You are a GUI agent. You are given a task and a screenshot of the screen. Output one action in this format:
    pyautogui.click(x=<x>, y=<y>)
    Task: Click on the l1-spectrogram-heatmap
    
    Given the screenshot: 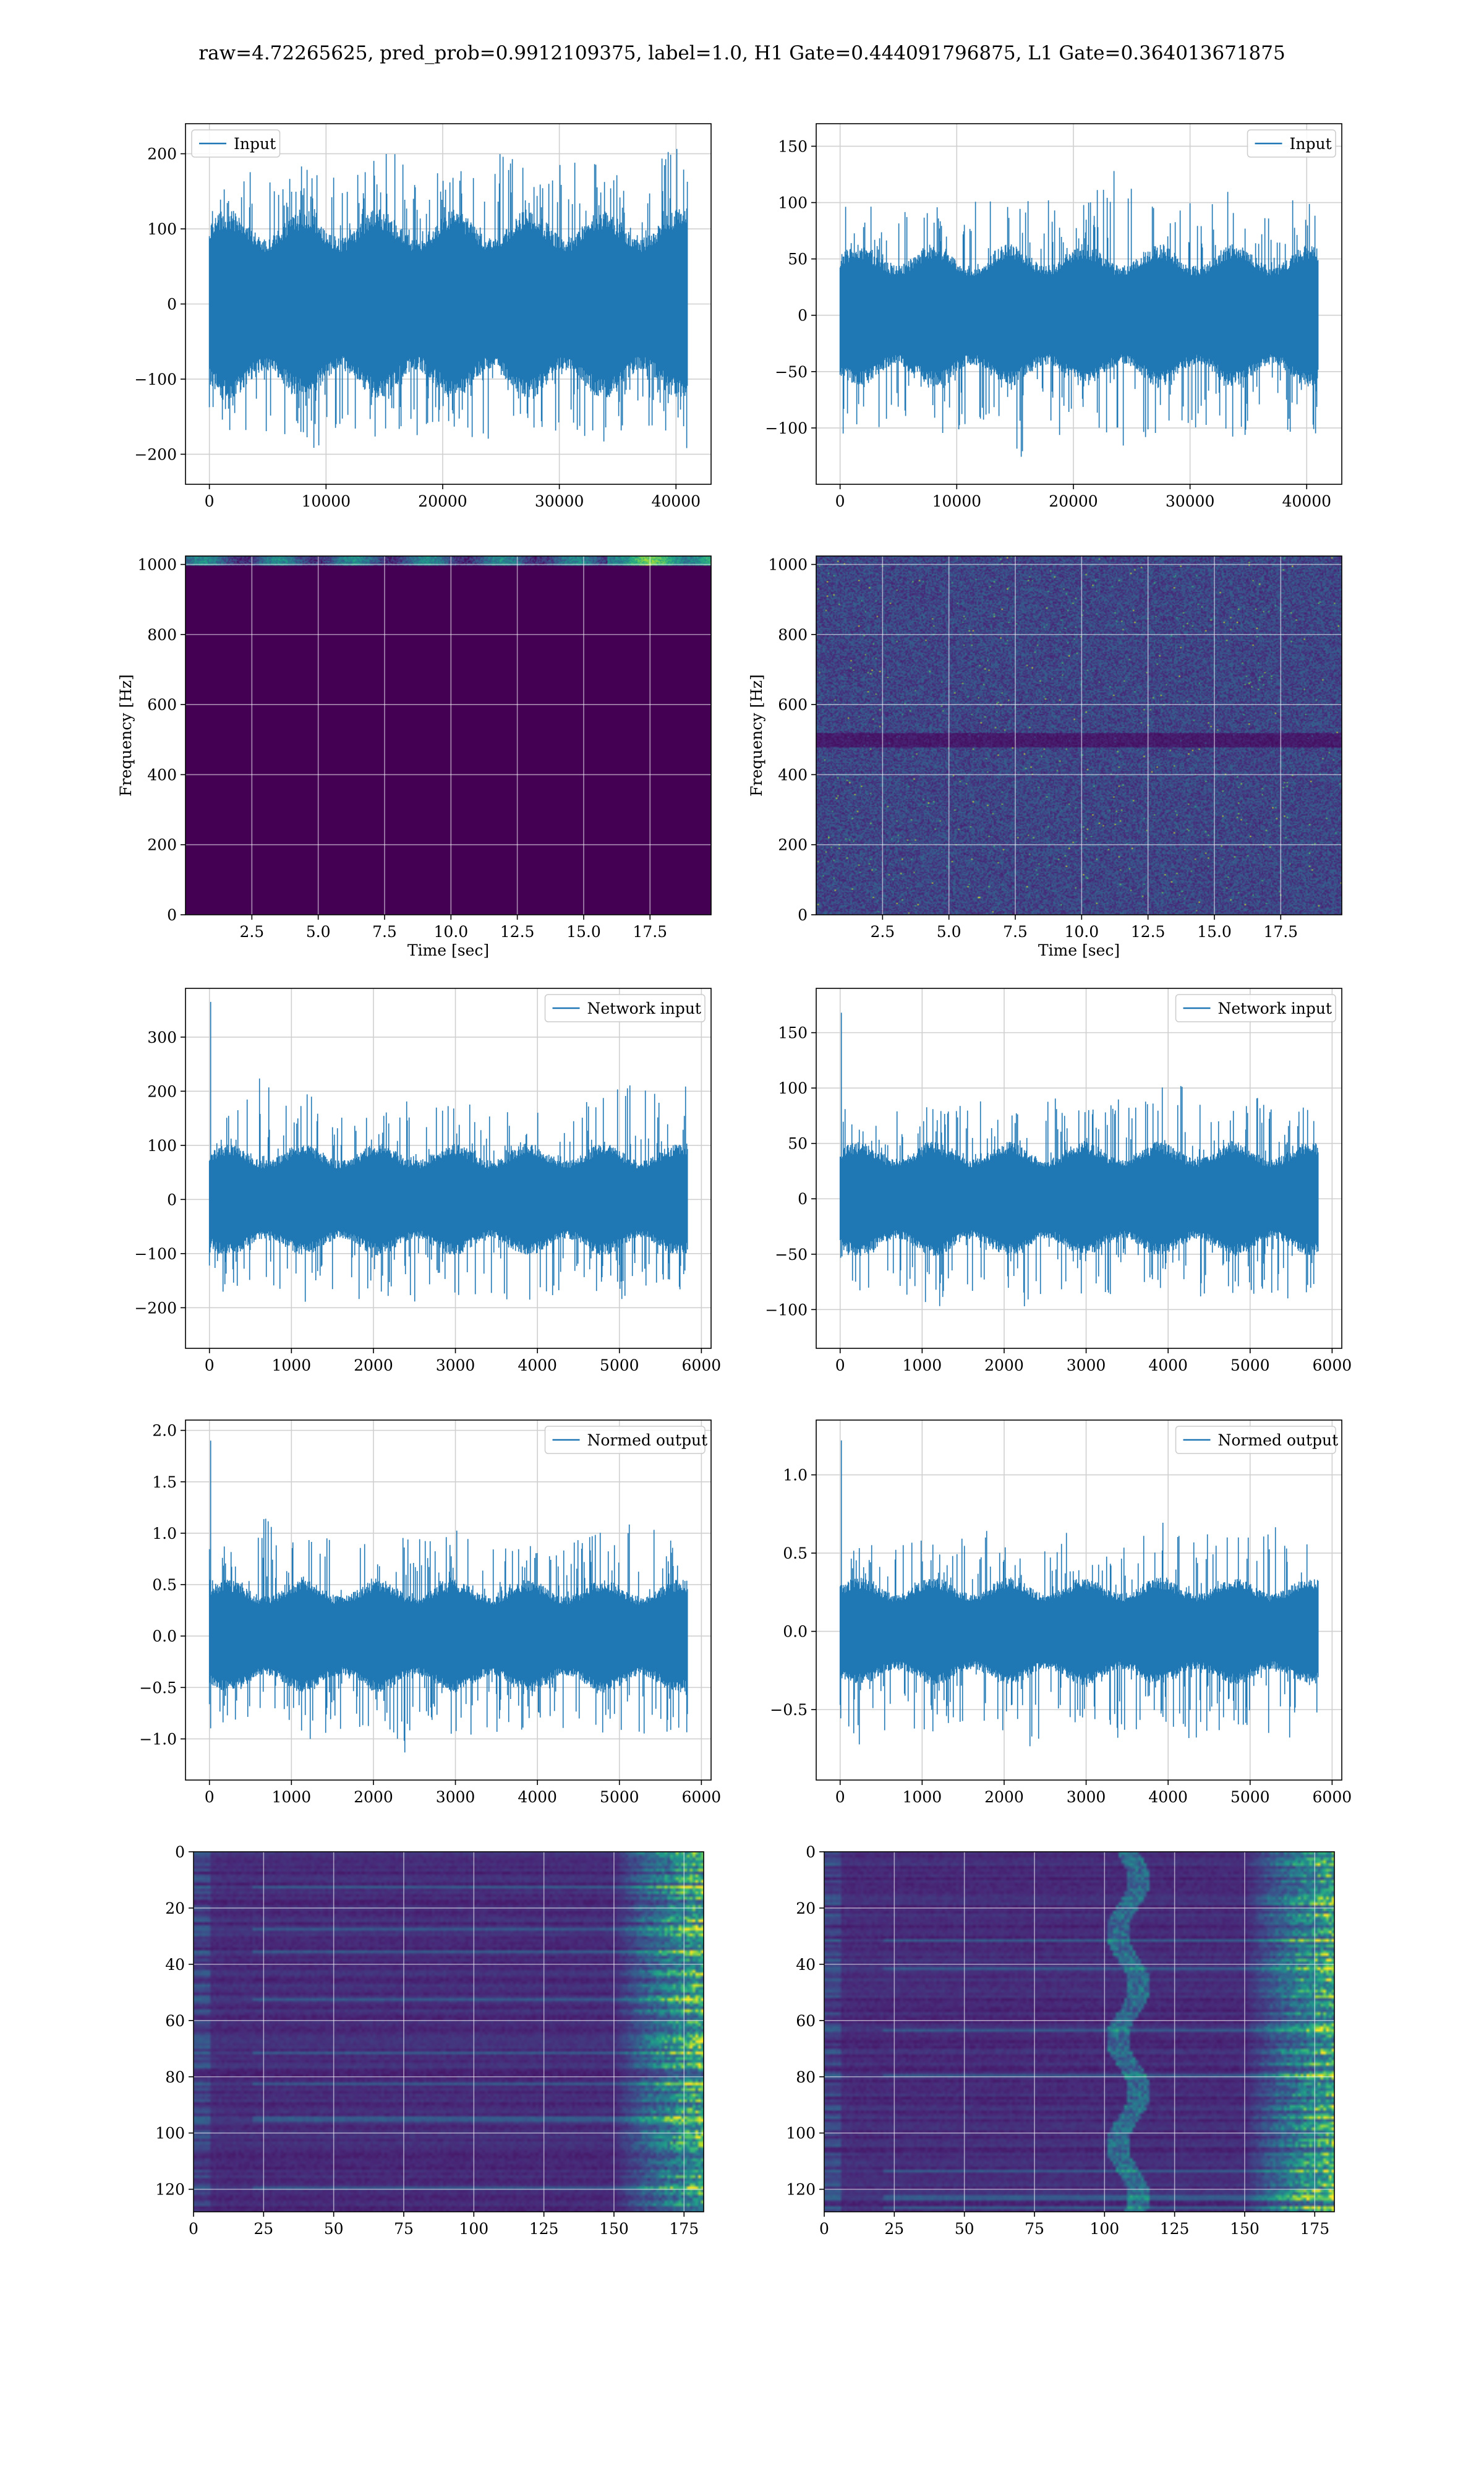 What is the action you would take?
    pyautogui.click(x=1079, y=736)
    